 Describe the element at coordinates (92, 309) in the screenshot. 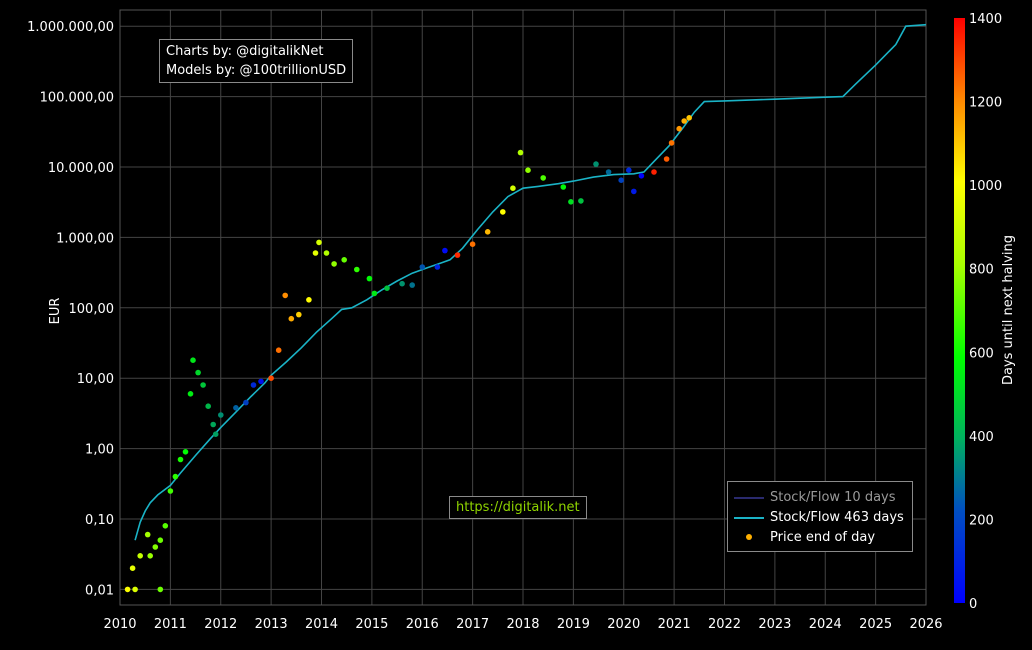

I see `y-tick-label: 100,00` at that location.